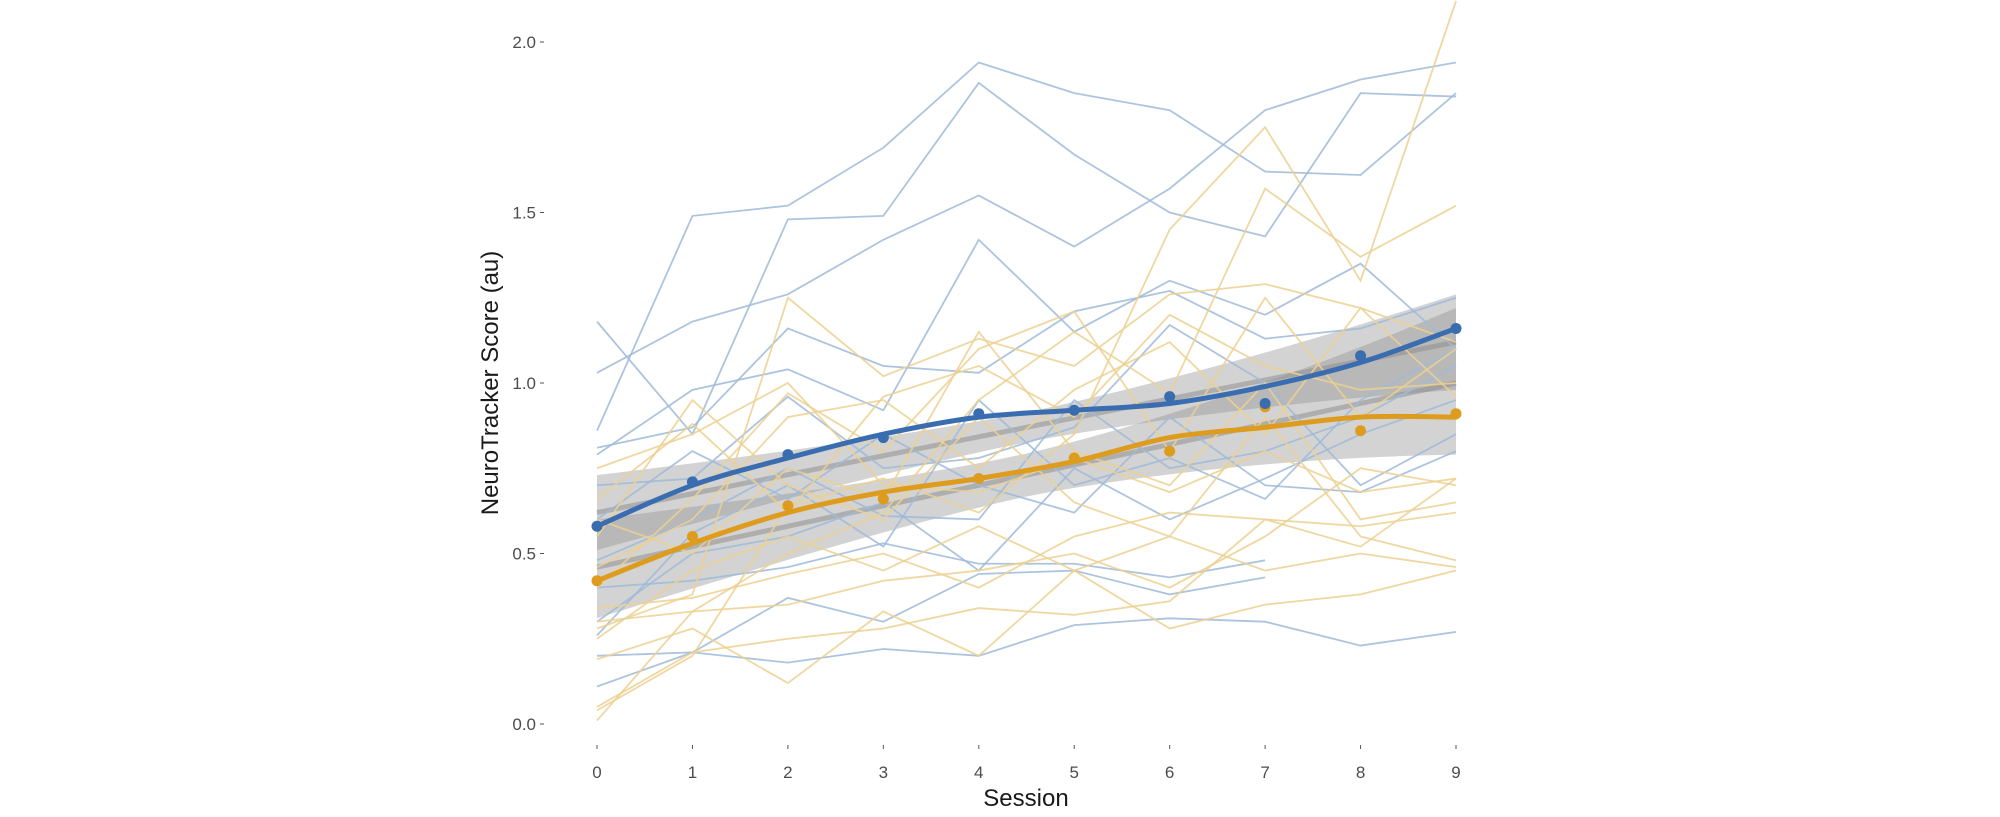 The height and width of the screenshot is (817, 2000). I want to click on y-axis: 0.0 0.5 1.0 1.5 2.0, so click(528, 383).